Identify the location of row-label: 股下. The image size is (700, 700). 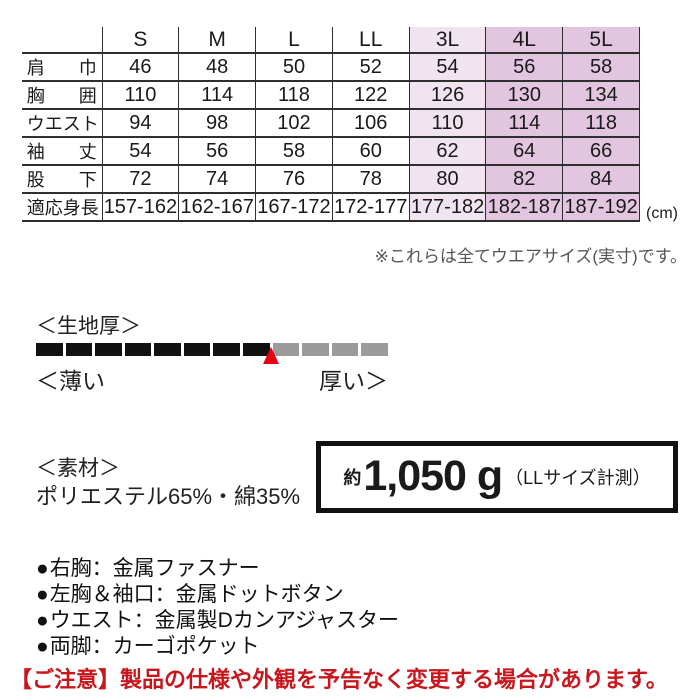
(62, 179).